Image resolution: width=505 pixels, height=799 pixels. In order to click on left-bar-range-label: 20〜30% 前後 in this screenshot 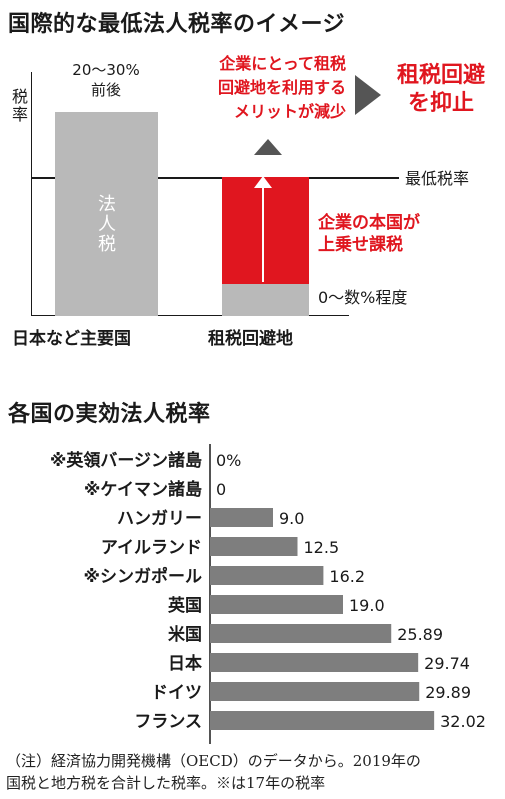, I will do `click(106, 80)`.